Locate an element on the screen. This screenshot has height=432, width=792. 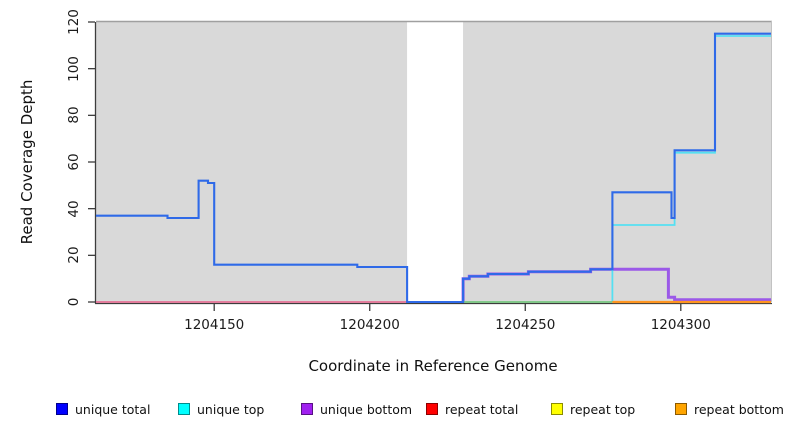
x-axis-label: Coordinate in Reference Genome is located at coordinates (433, 366).